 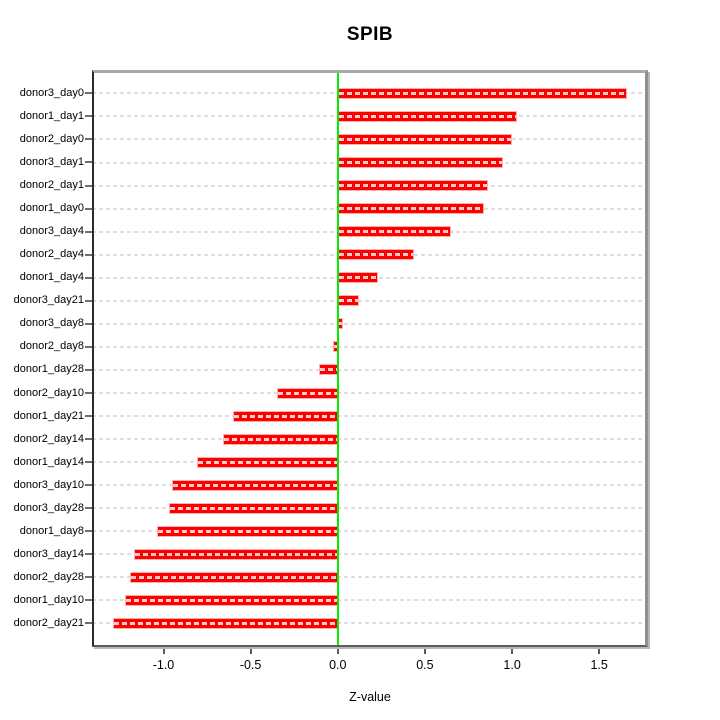 What do you see at coordinates (48, 622) in the screenshot?
I see `y-axis-label: donor2_day21` at bounding box center [48, 622].